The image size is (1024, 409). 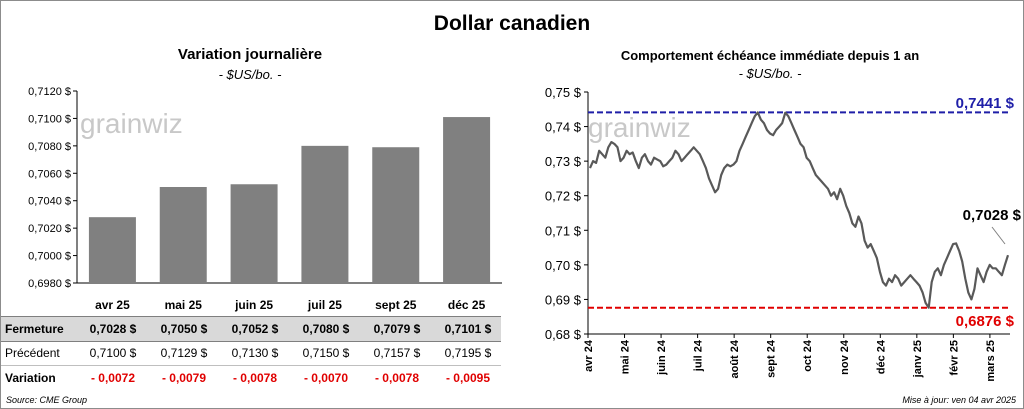 What do you see at coordinates (662, 357) in the screenshot?
I see `x-tick-label: juin 24` at bounding box center [662, 357].